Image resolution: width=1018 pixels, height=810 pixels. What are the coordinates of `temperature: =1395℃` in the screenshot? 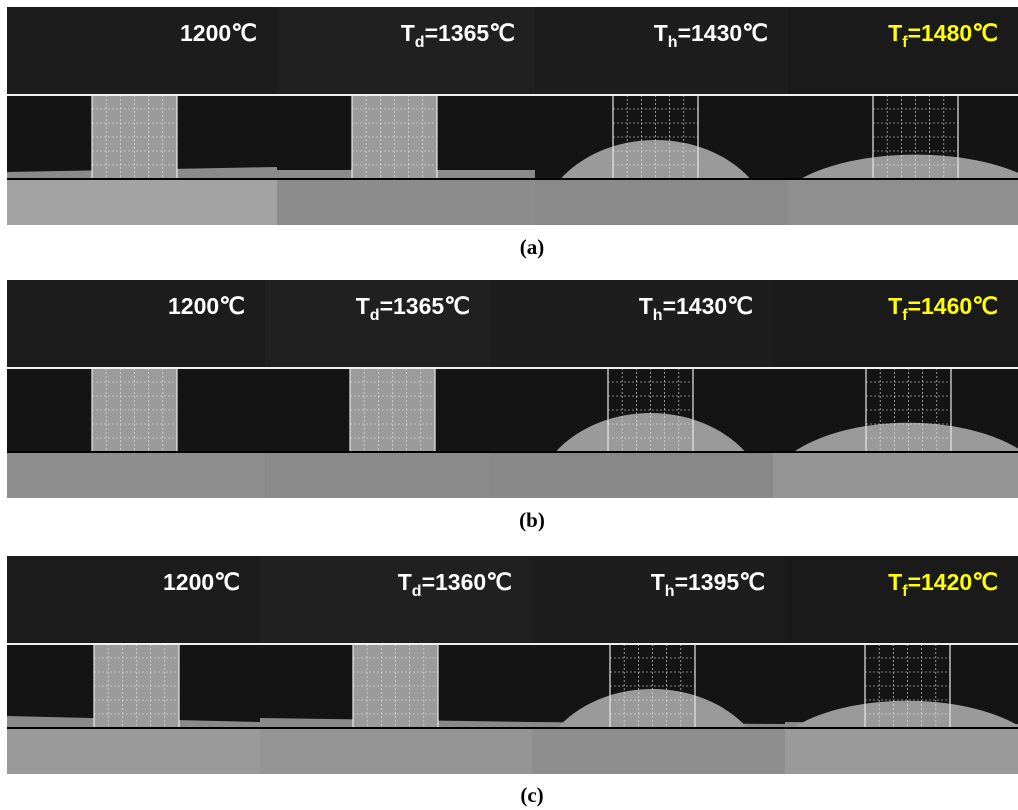 It's located at (720, 582).